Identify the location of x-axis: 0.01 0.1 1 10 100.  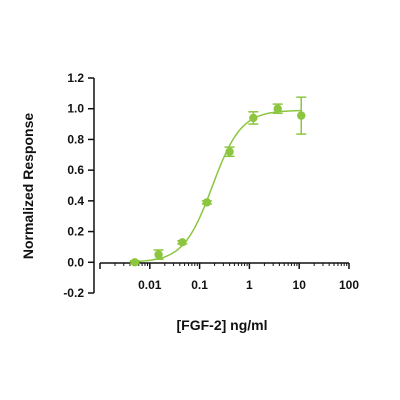
(229, 277).